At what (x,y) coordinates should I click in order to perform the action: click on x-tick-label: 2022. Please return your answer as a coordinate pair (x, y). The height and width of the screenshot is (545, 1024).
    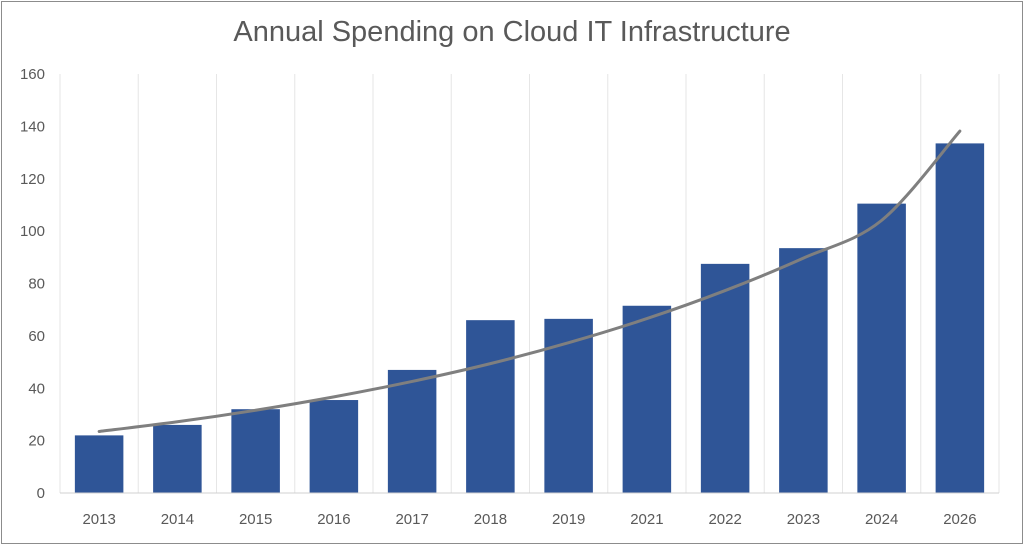
    Looking at the image, I should click on (724, 519).